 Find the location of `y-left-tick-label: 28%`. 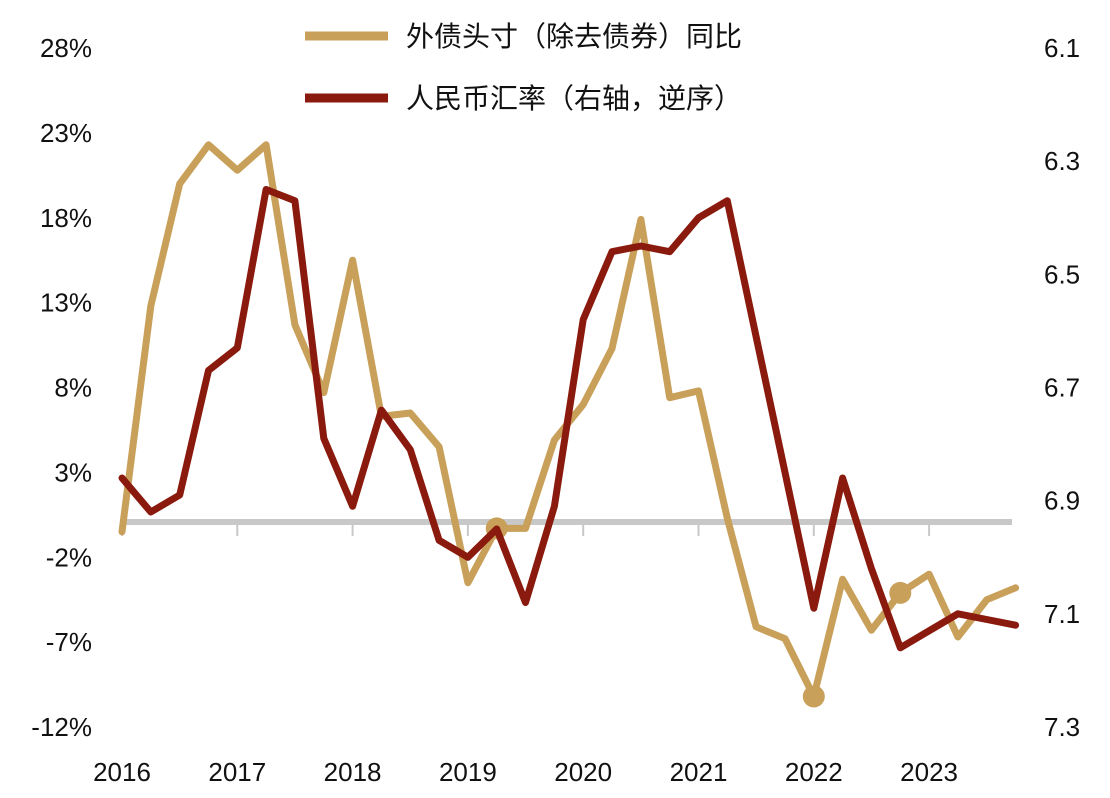

y-left-tick-label: 28% is located at coordinates (66, 48).